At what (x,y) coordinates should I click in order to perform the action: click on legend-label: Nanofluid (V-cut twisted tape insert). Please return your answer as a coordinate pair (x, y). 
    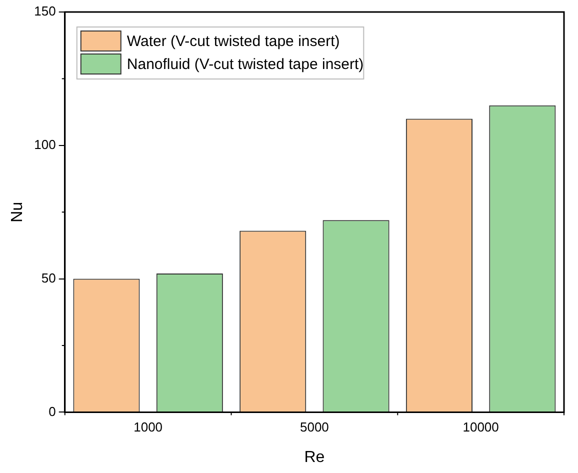
    Looking at the image, I should click on (245, 65).